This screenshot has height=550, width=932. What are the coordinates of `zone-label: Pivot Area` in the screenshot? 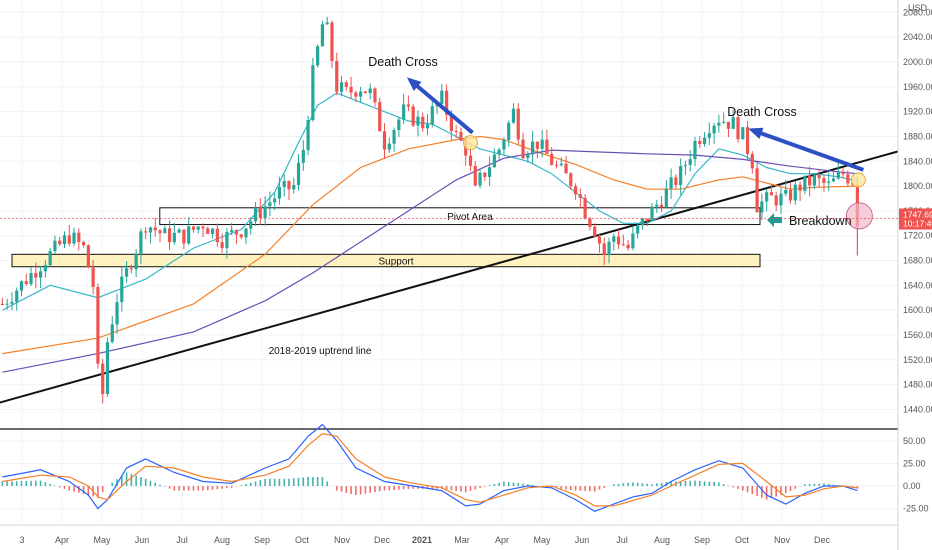 It's located at (470, 217).